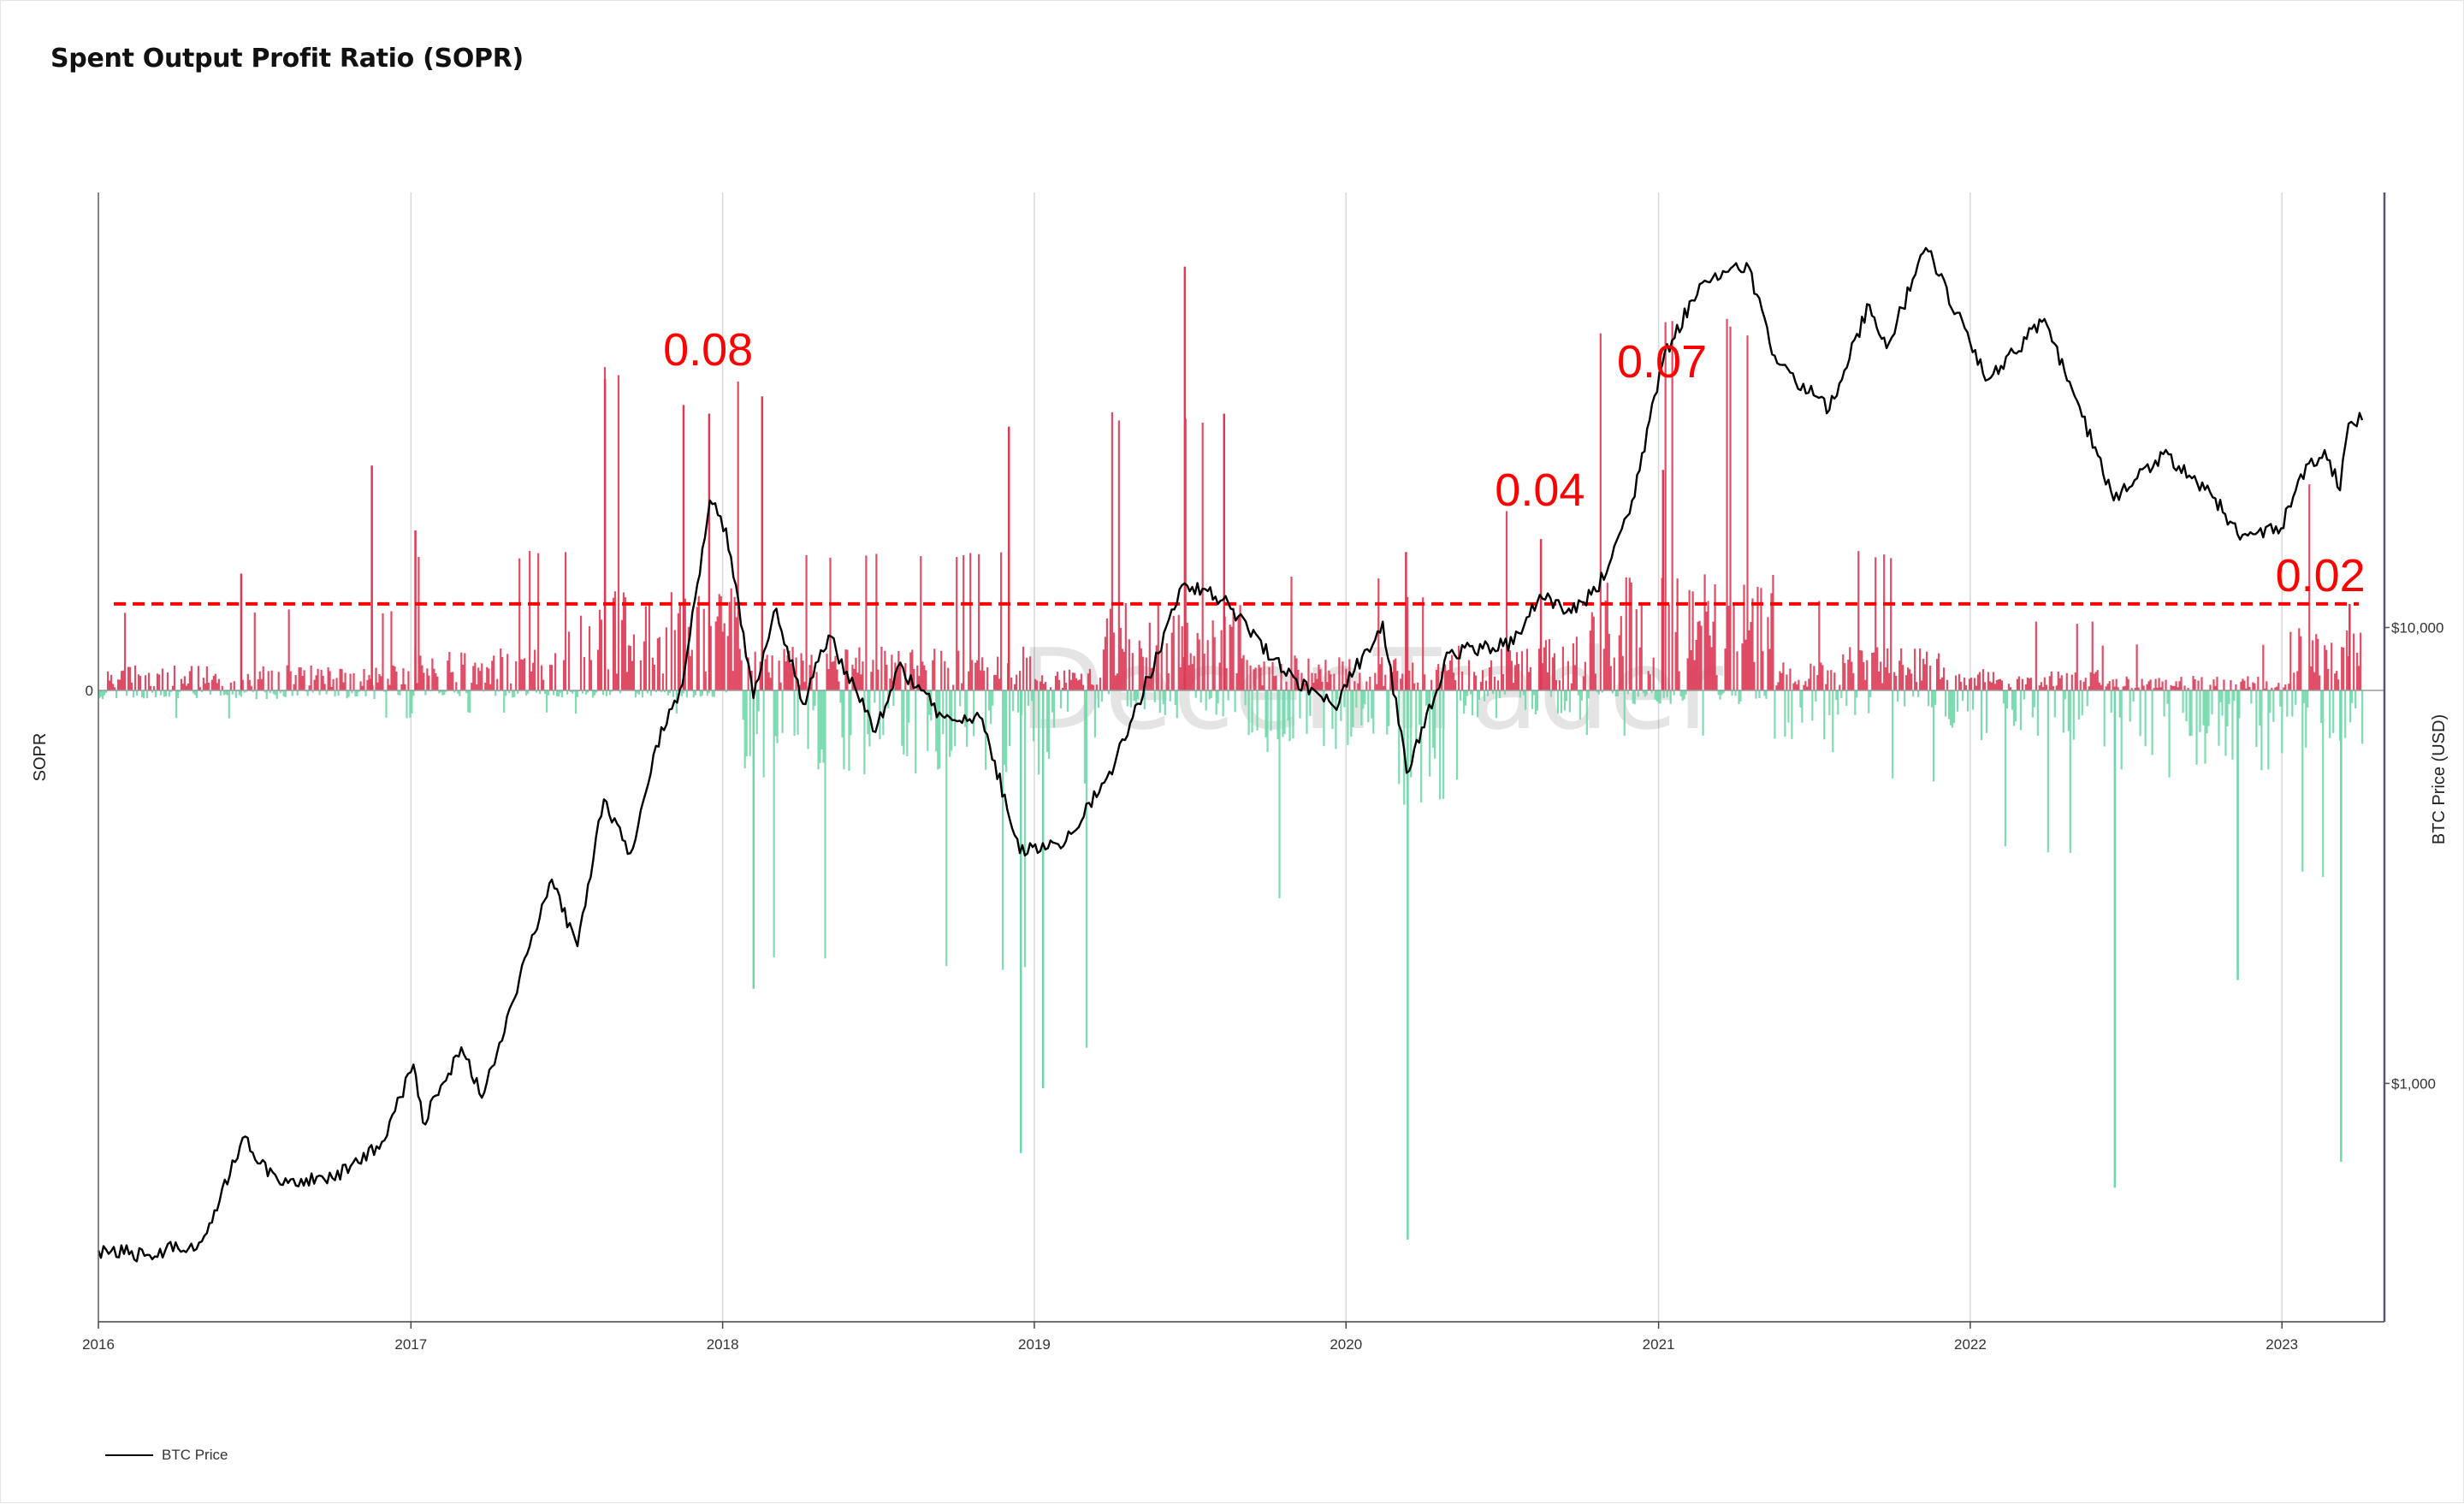  I want to click on x-tick-label-2020: 2020, so click(1346, 1345).